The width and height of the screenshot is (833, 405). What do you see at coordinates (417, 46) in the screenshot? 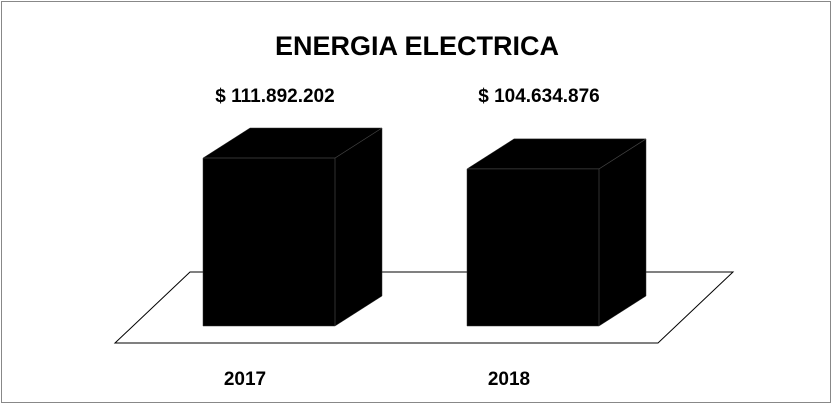
I see `chart-title: ENERGIA ELECTRICA` at bounding box center [417, 46].